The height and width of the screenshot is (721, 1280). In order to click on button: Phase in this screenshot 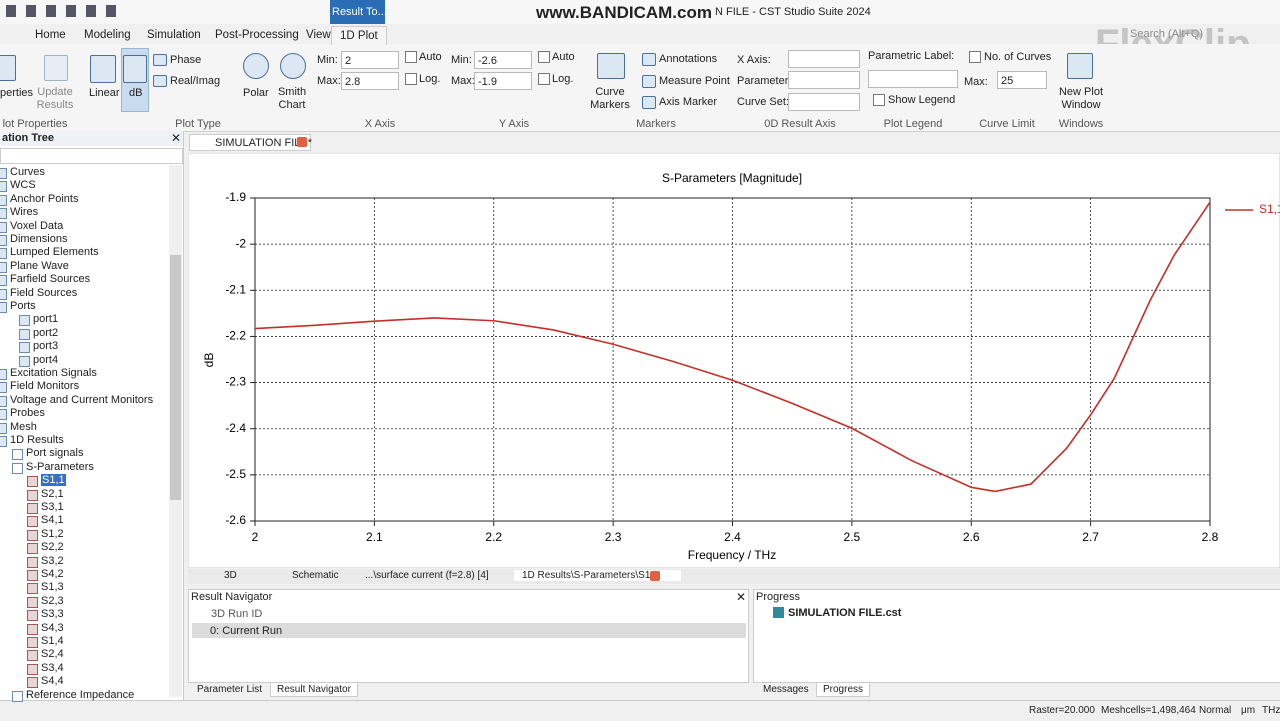, I will do `click(186, 60)`.